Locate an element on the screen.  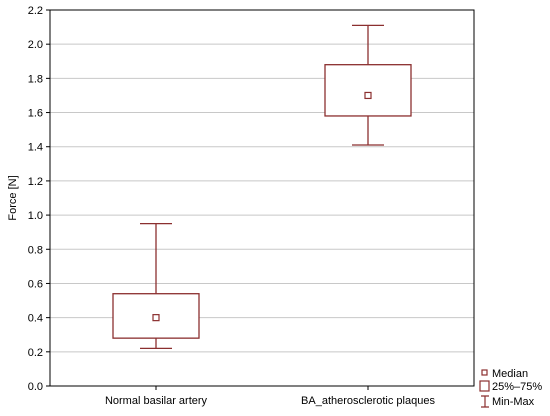
legend-whisker-label: Min-Max is located at coordinates (513, 402).